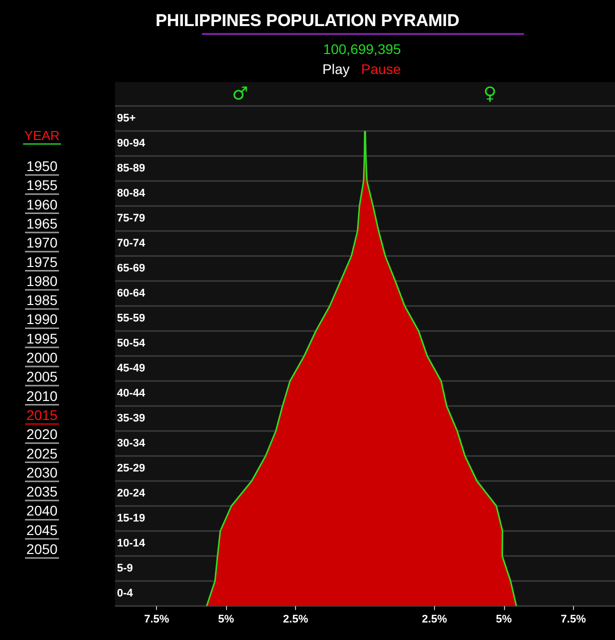 This screenshot has width=615, height=640. I want to click on y-tick-label: 95+, so click(126, 118).